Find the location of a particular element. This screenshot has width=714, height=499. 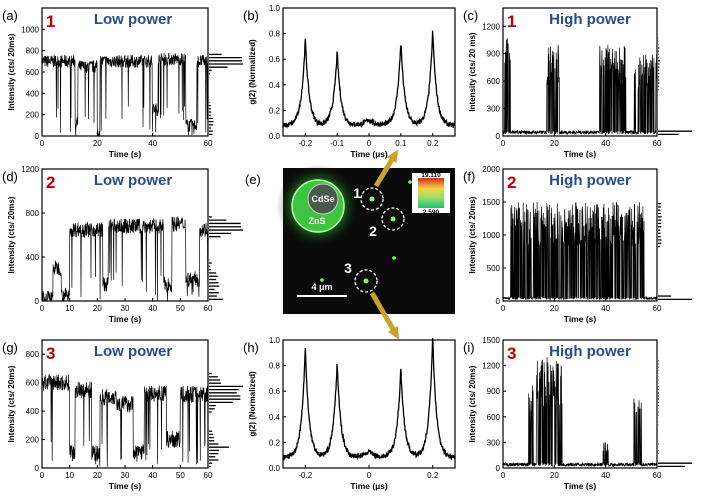

x-tick-label: 0.2 is located at coordinates (433, 475).